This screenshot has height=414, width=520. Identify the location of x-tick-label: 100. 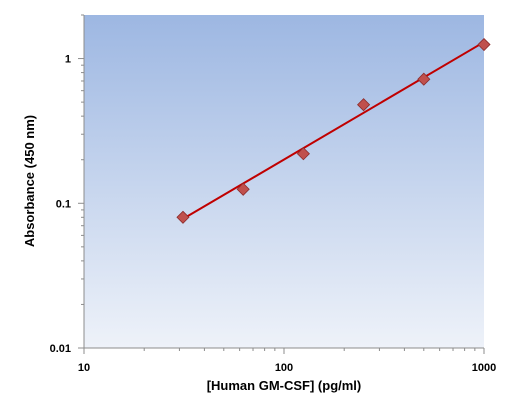
(284, 368).